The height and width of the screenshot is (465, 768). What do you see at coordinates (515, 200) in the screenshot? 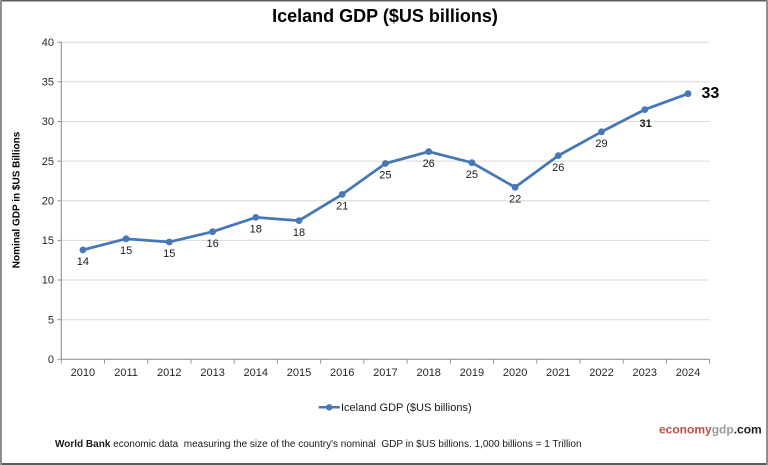
I see `svg-text: 22` at bounding box center [515, 200].